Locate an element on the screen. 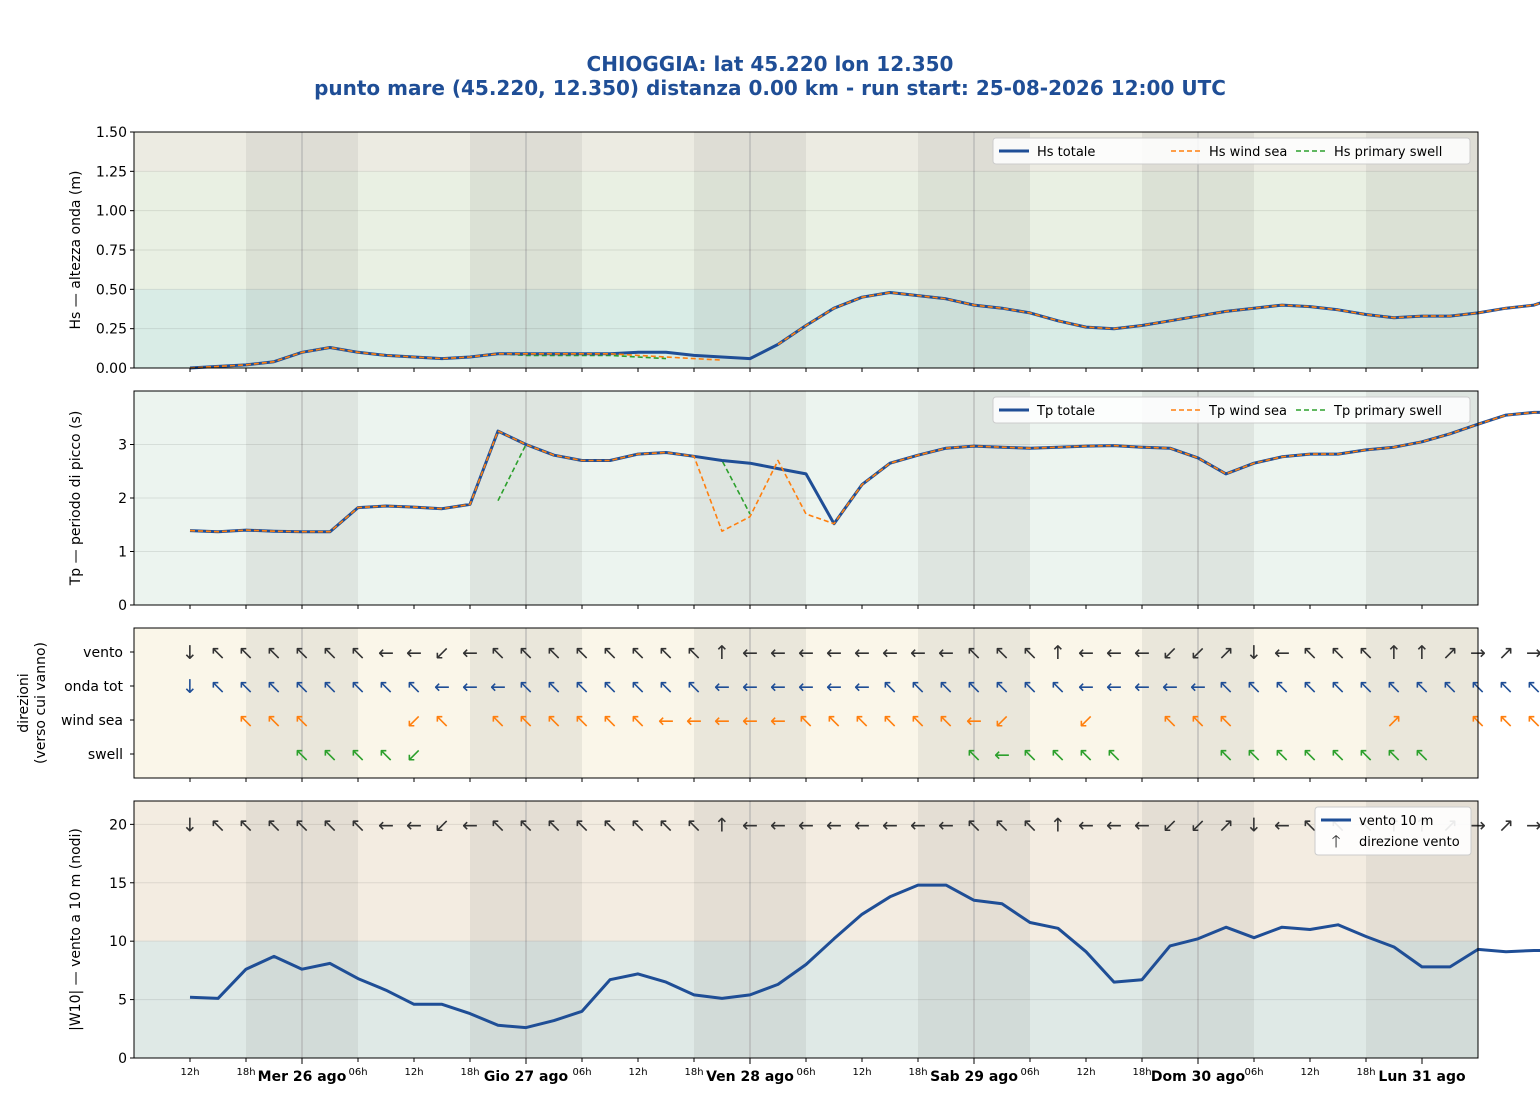 Image resolution: width=1540 pixels, height=1100 pixels. y-tick-label: 0.75 is located at coordinates (111, 251).